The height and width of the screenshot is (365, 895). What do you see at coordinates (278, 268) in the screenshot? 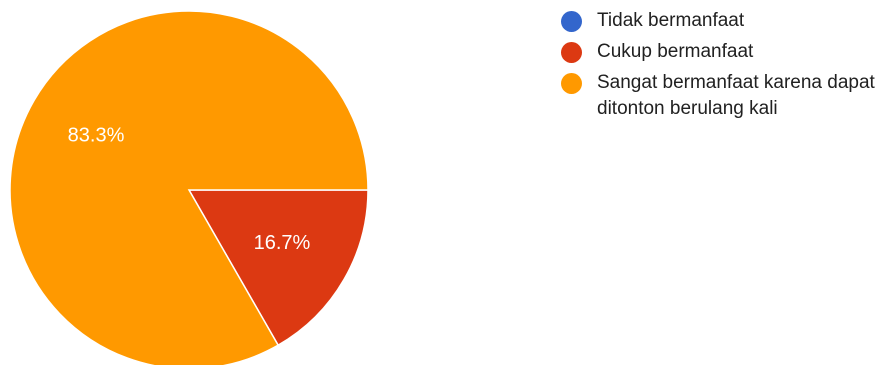
I see `pie-slice-cukup-bermanfaat` at bounding box center [278, 268].